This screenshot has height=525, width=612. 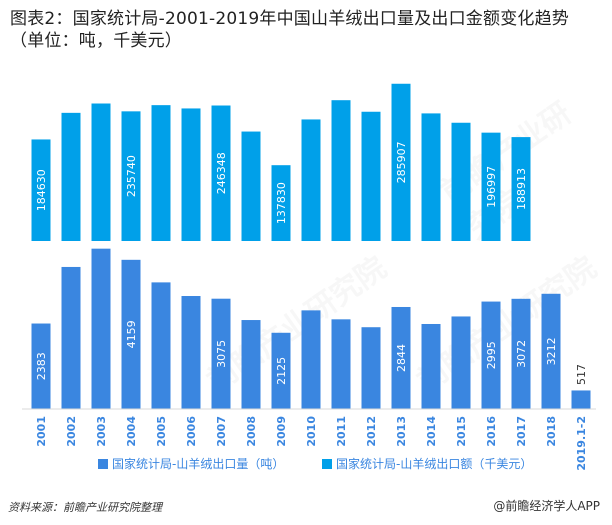 What do you see at coordinates (131, 431) in the screenshot?
I see `x-tick-label: 2004` at bounding box center [131, 431].